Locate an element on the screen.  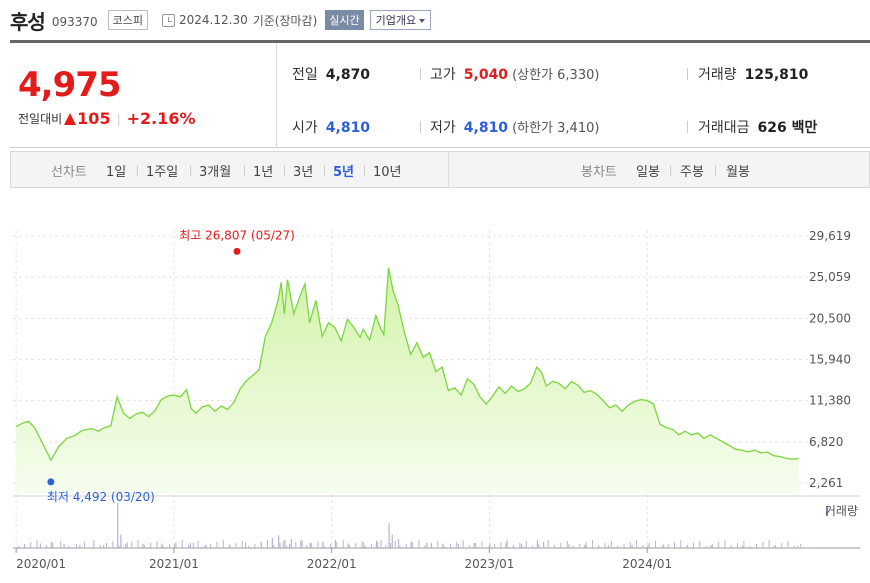
prev-close: 전일 4,870 is located at coordinates (331, 74).